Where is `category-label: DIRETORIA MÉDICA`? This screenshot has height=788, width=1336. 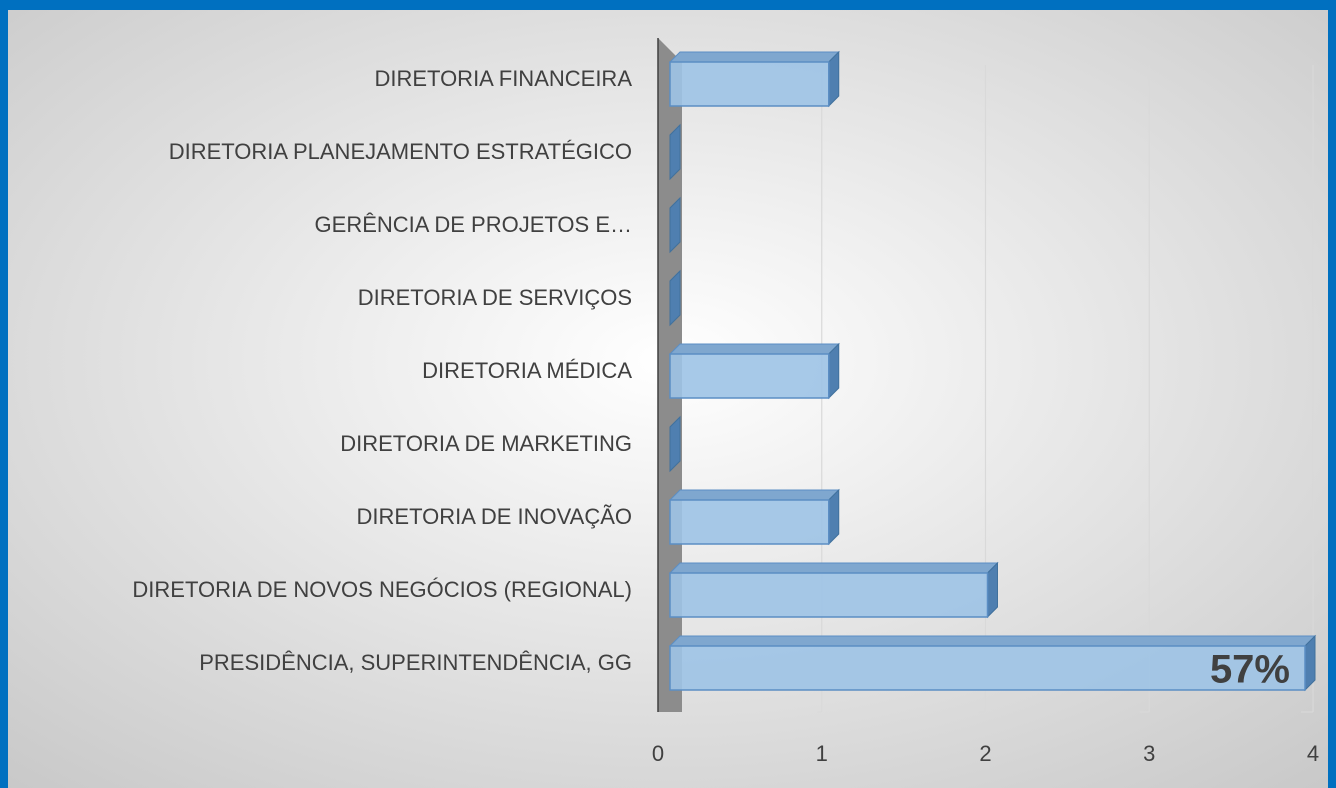
category-label: DIRETORIA MÉDICA is located at coordinates (527, 370).